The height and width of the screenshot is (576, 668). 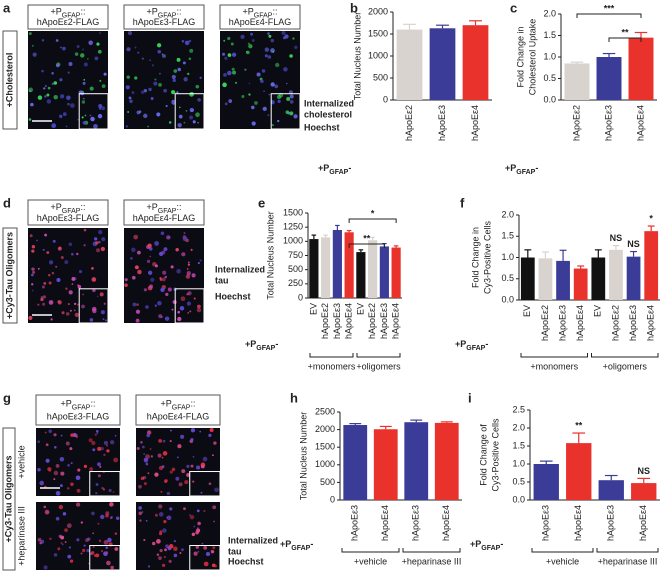 I want to click on sig-label: **, so click(x=579, y=425).